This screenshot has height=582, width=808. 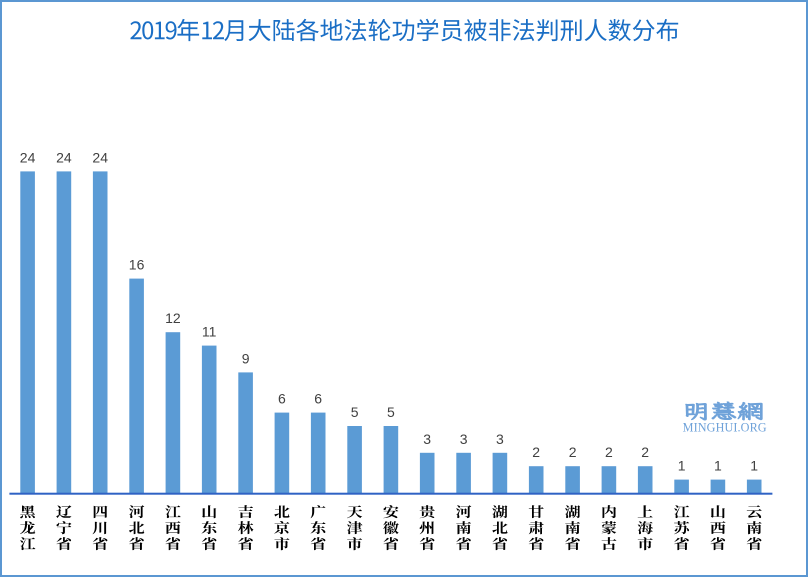 I want to click on svg-text: MINGHUI.ORG, so click(x=725, y=428).